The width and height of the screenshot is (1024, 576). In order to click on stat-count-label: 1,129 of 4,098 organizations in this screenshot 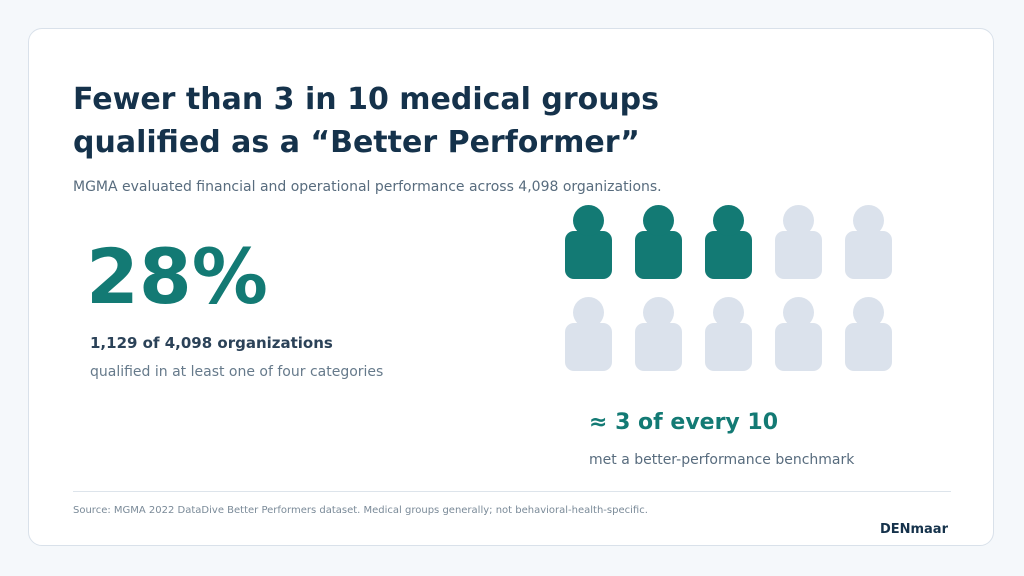, I will do `click(211, 343)`.